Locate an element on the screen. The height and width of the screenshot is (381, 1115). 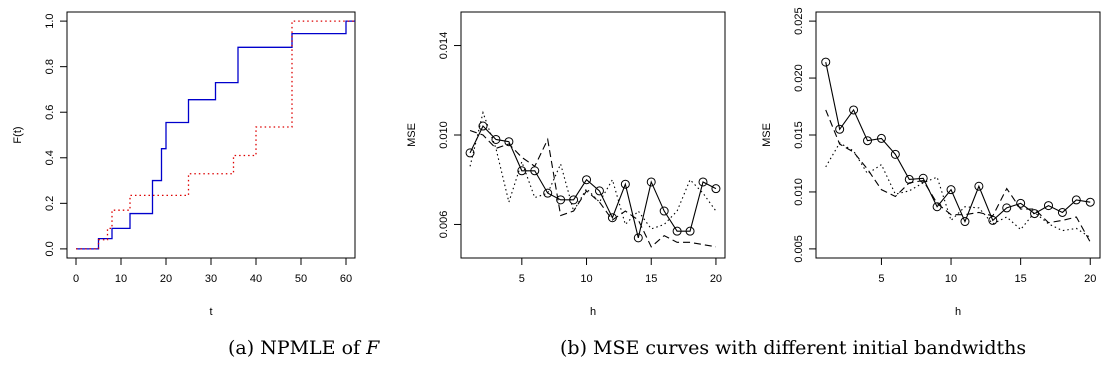
y-axis-label: F(t) is located at coordinates (18, 134).